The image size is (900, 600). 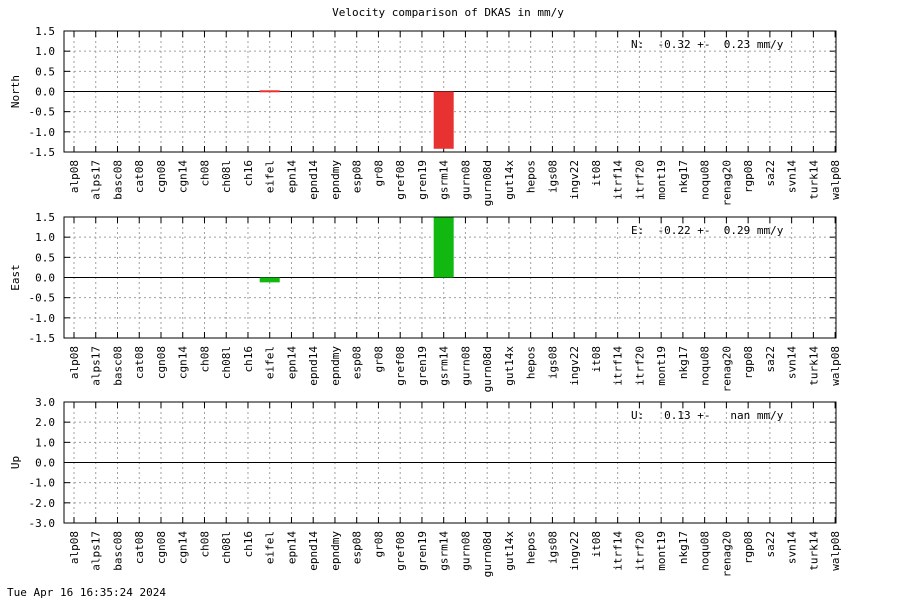 What do you see at coordinates (45, 31) in the screenshot?
I see `y-tick-label: 1.5` at bounding box center [45, 31].